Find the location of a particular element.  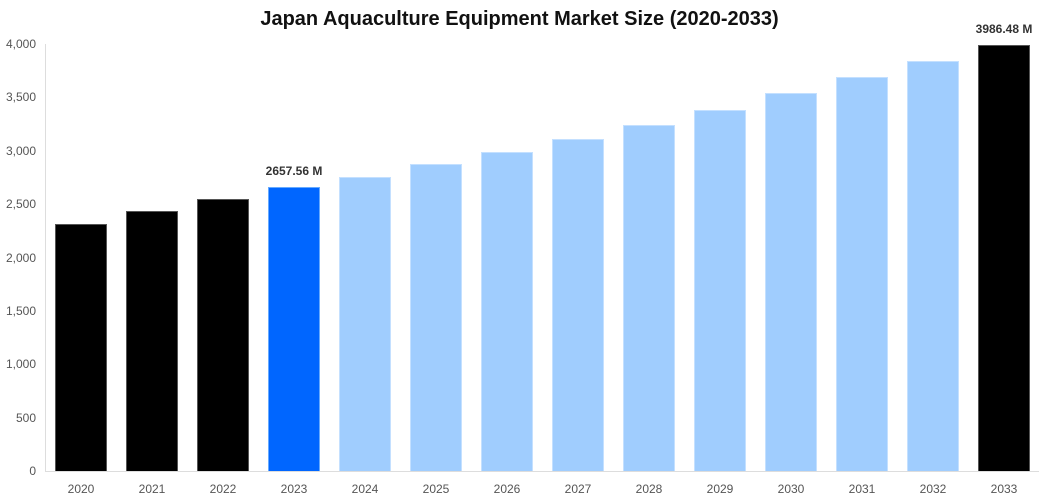

y-tick-label: 500 is located at coordinates (25, 417).